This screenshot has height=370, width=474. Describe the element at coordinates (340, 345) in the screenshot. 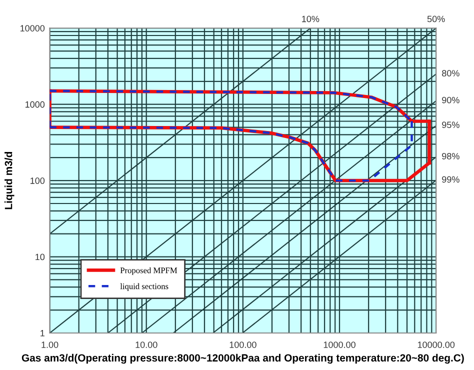

I see `x-tick-label: 1000.00` at that location.